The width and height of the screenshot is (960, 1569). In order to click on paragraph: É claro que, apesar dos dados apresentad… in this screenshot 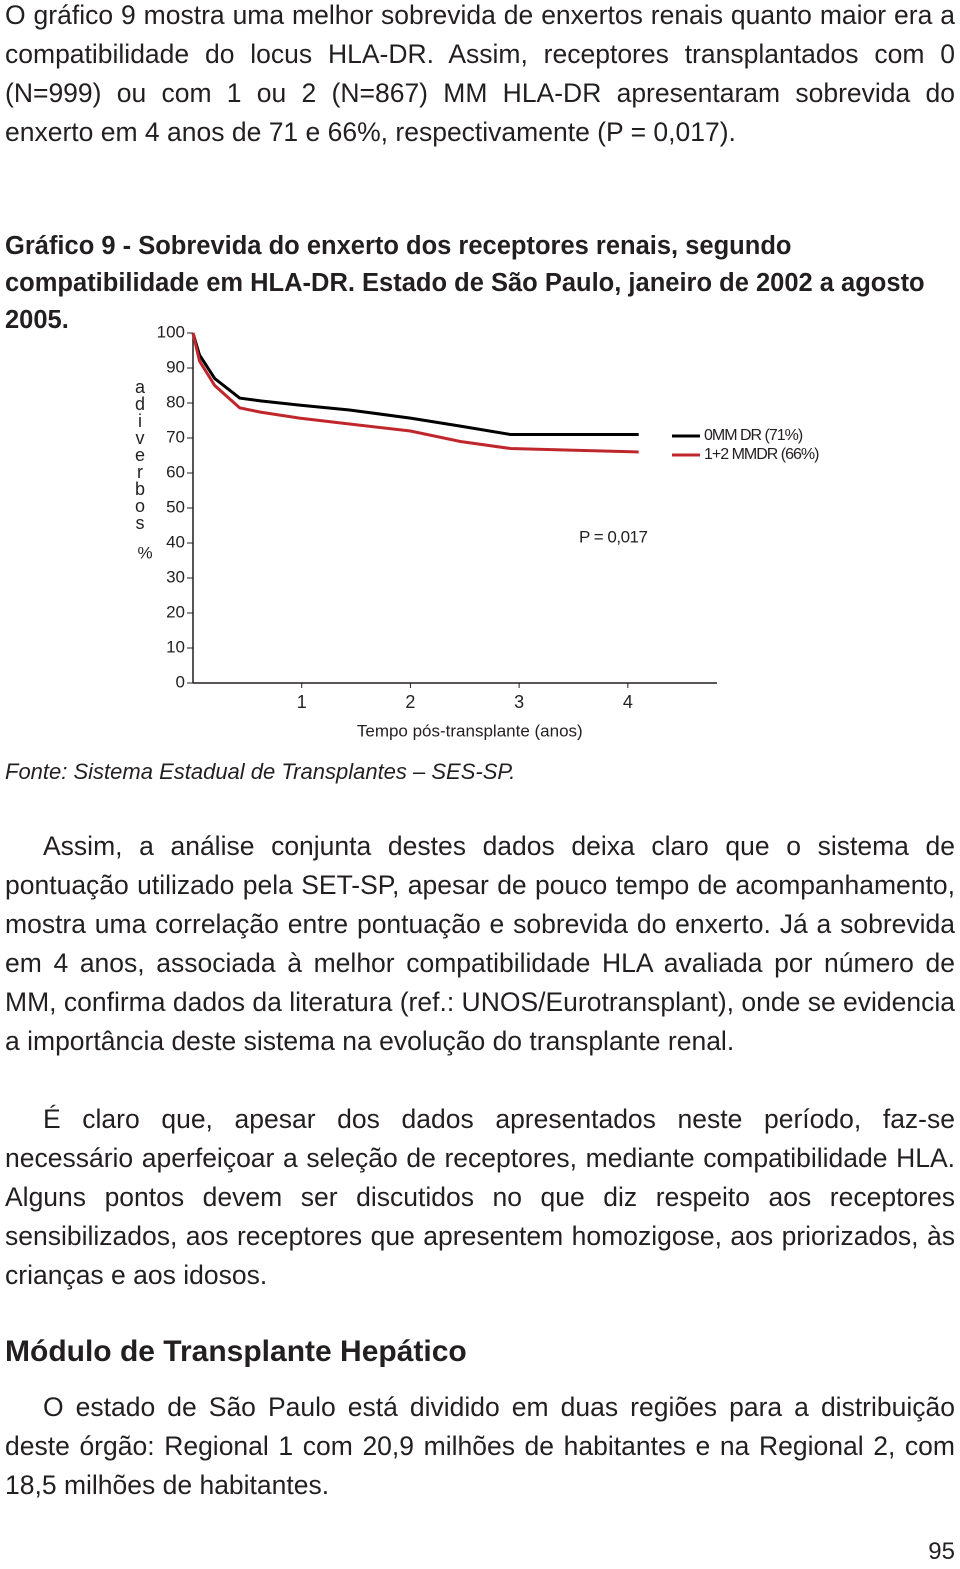, I will do `click(480, 1197)`.